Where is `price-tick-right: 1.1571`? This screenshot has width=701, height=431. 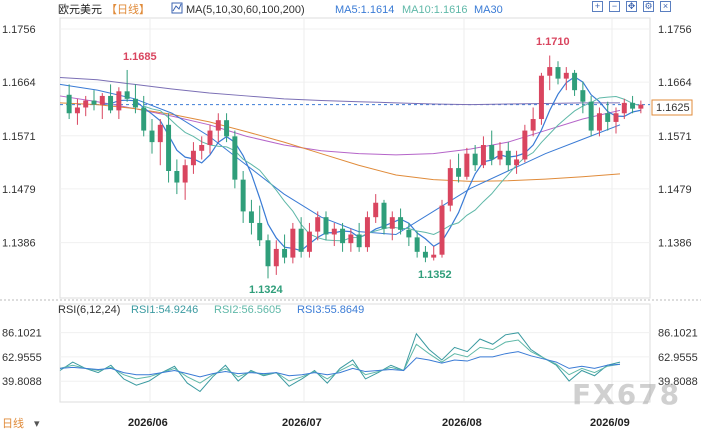 price-tick-right: 1.1571 is located at coordinates (675, 137).